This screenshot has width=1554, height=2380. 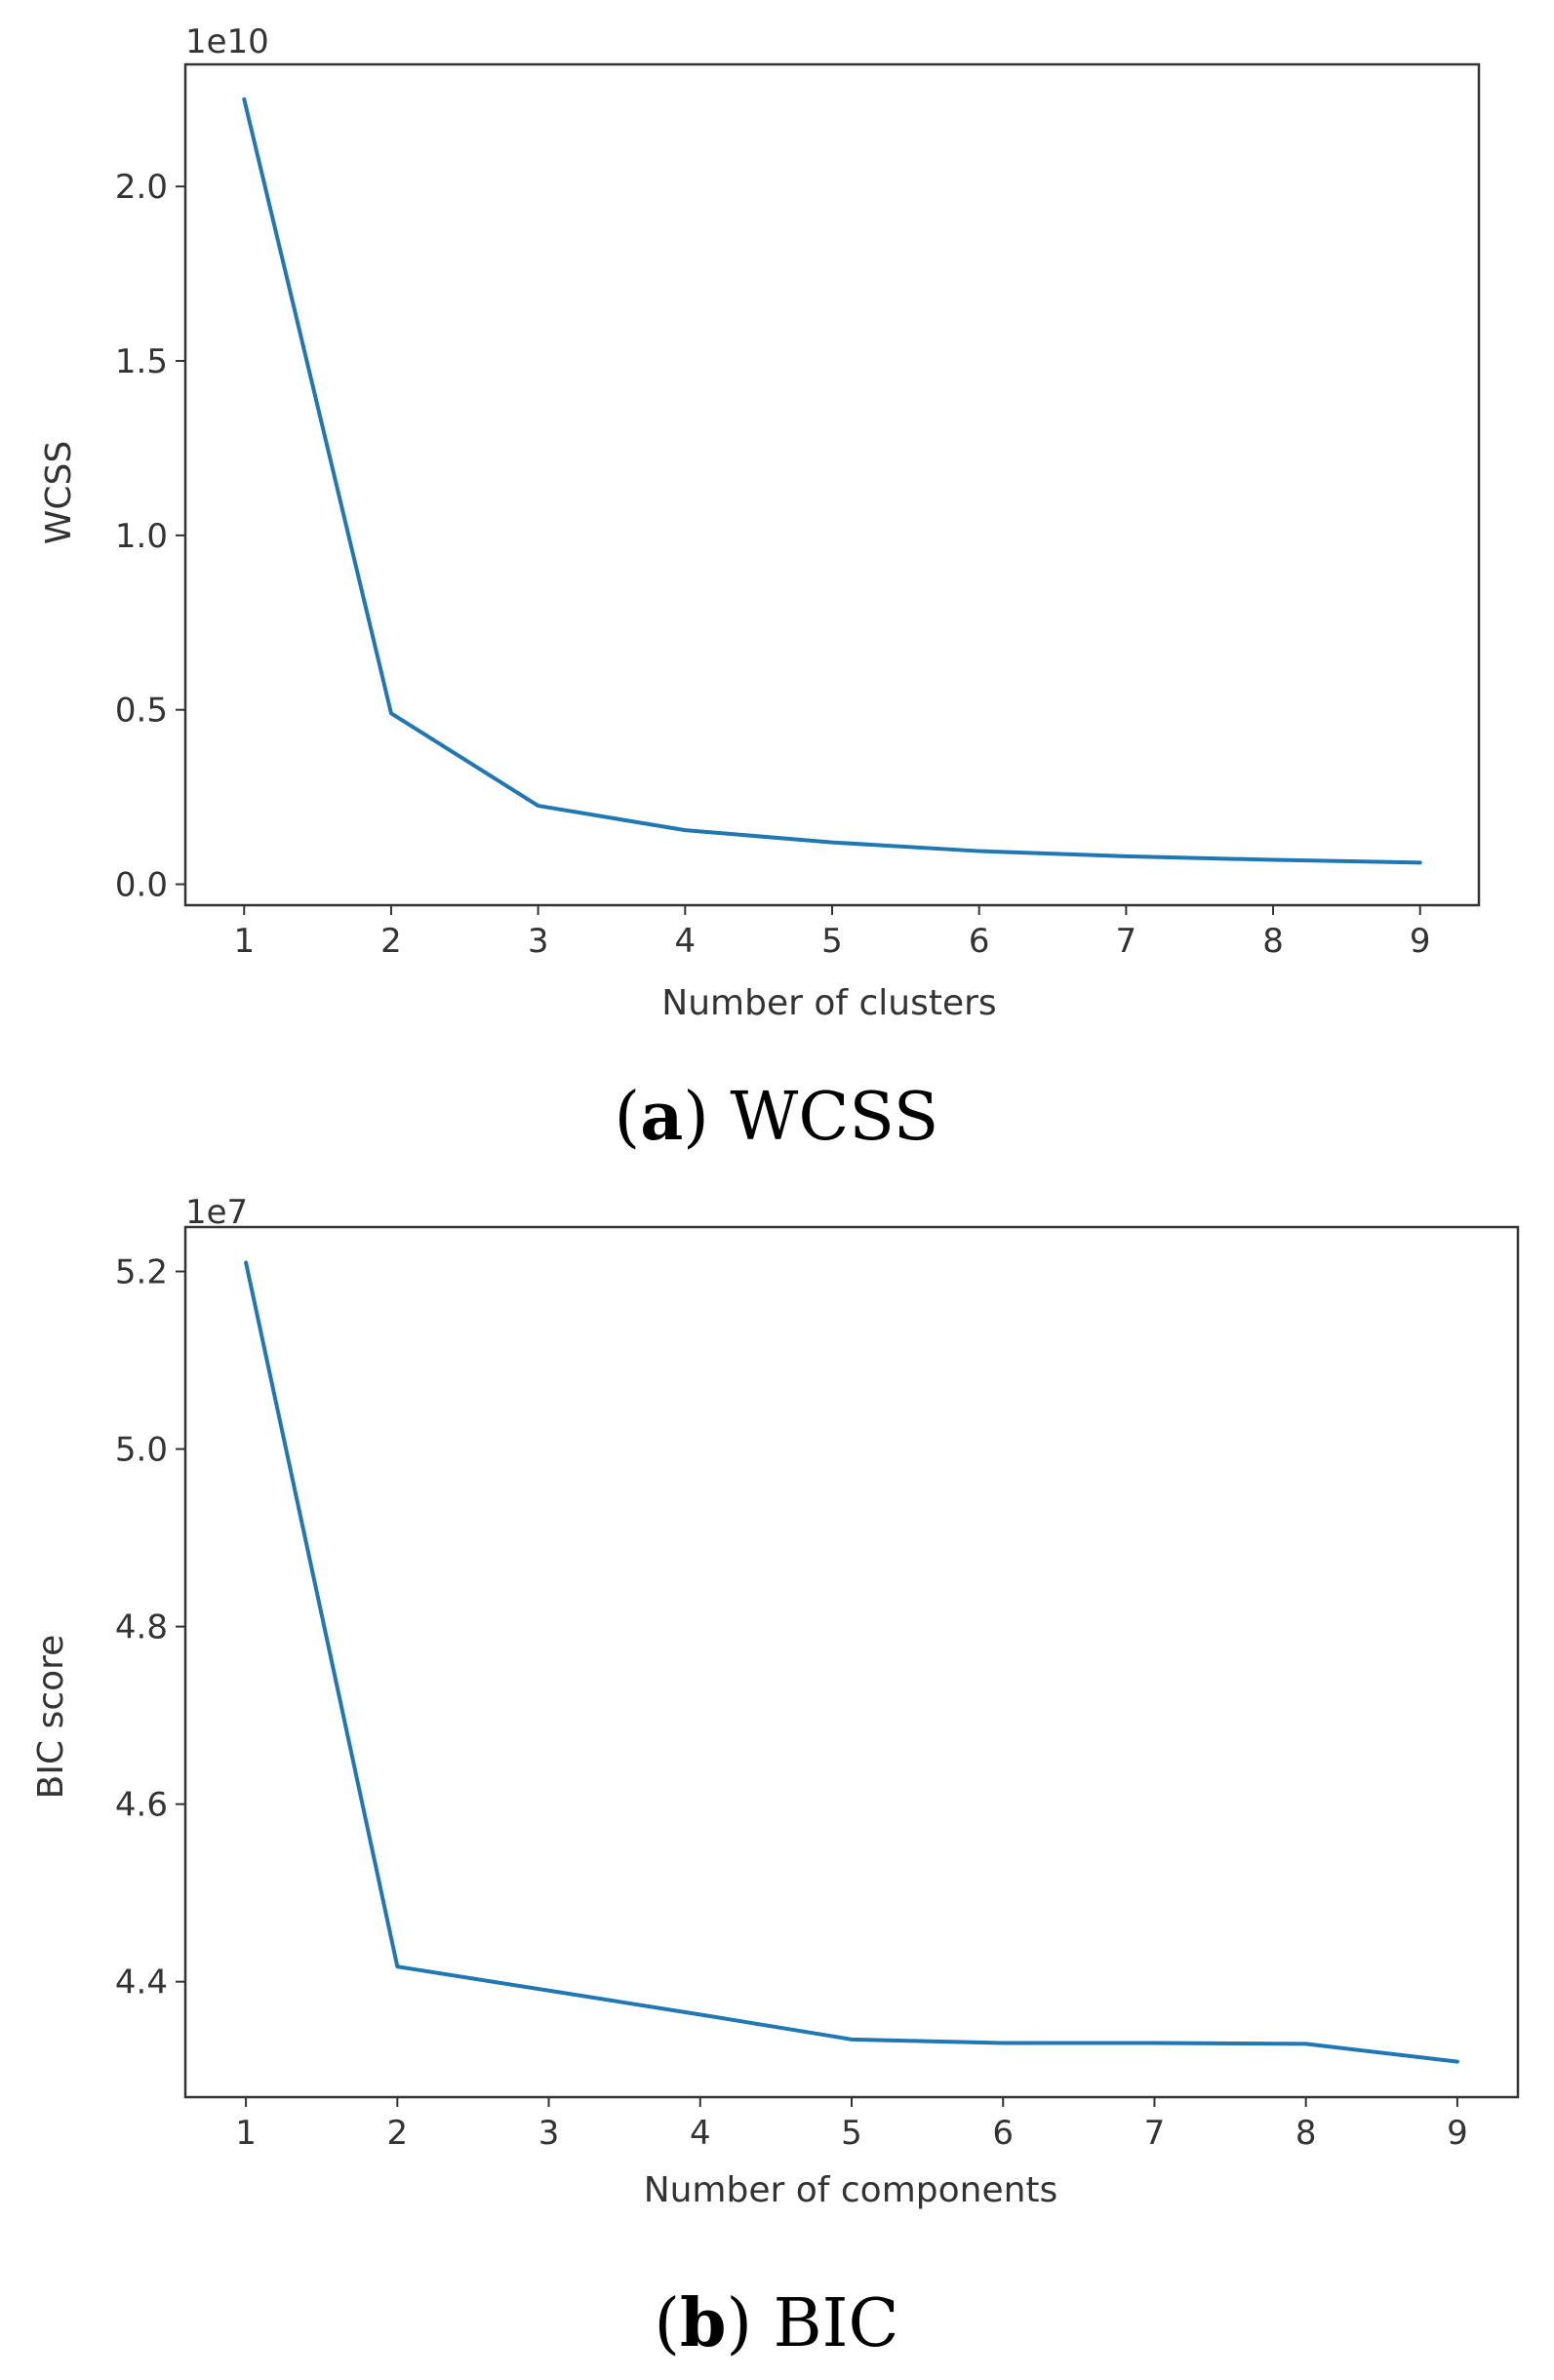 I want to click on x-axis-title: Number of components, so click(x=851, y=2190).